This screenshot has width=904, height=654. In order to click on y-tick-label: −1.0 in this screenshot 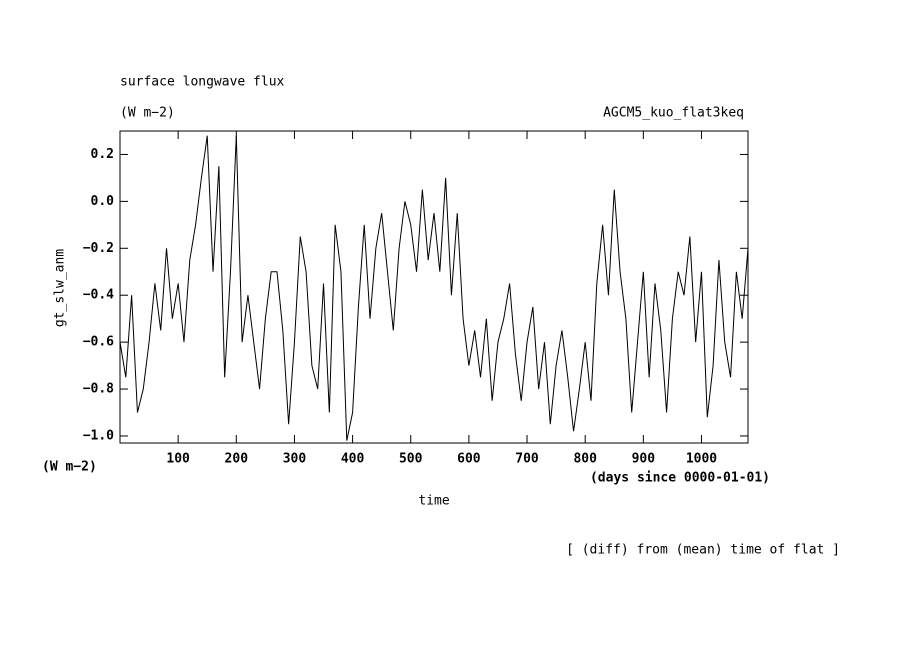, I will do `click(98, 435)`.